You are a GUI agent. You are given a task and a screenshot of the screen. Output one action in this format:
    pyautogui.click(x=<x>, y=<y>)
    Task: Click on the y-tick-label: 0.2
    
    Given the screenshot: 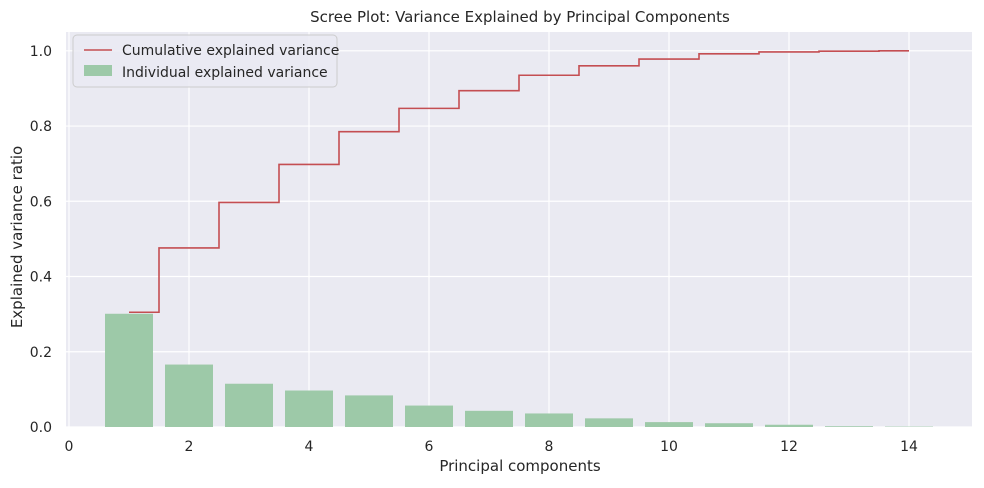 What is the action you would take?
    pyautogui.click(x=41, y=353)
    